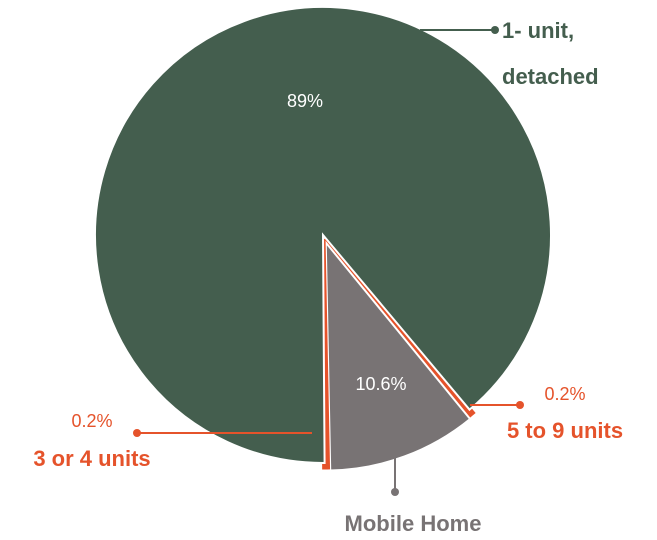  I want to click on category-label: 1- unit, detached, so click(550, 53).